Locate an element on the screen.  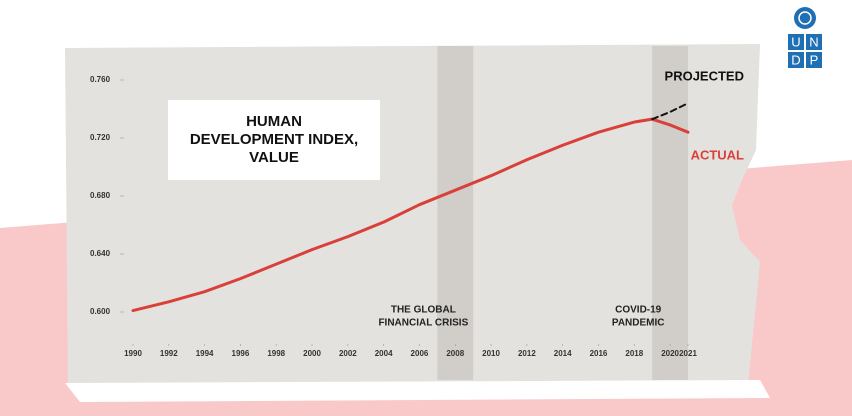
logo-letter: U is located at coordinates (795, 41).